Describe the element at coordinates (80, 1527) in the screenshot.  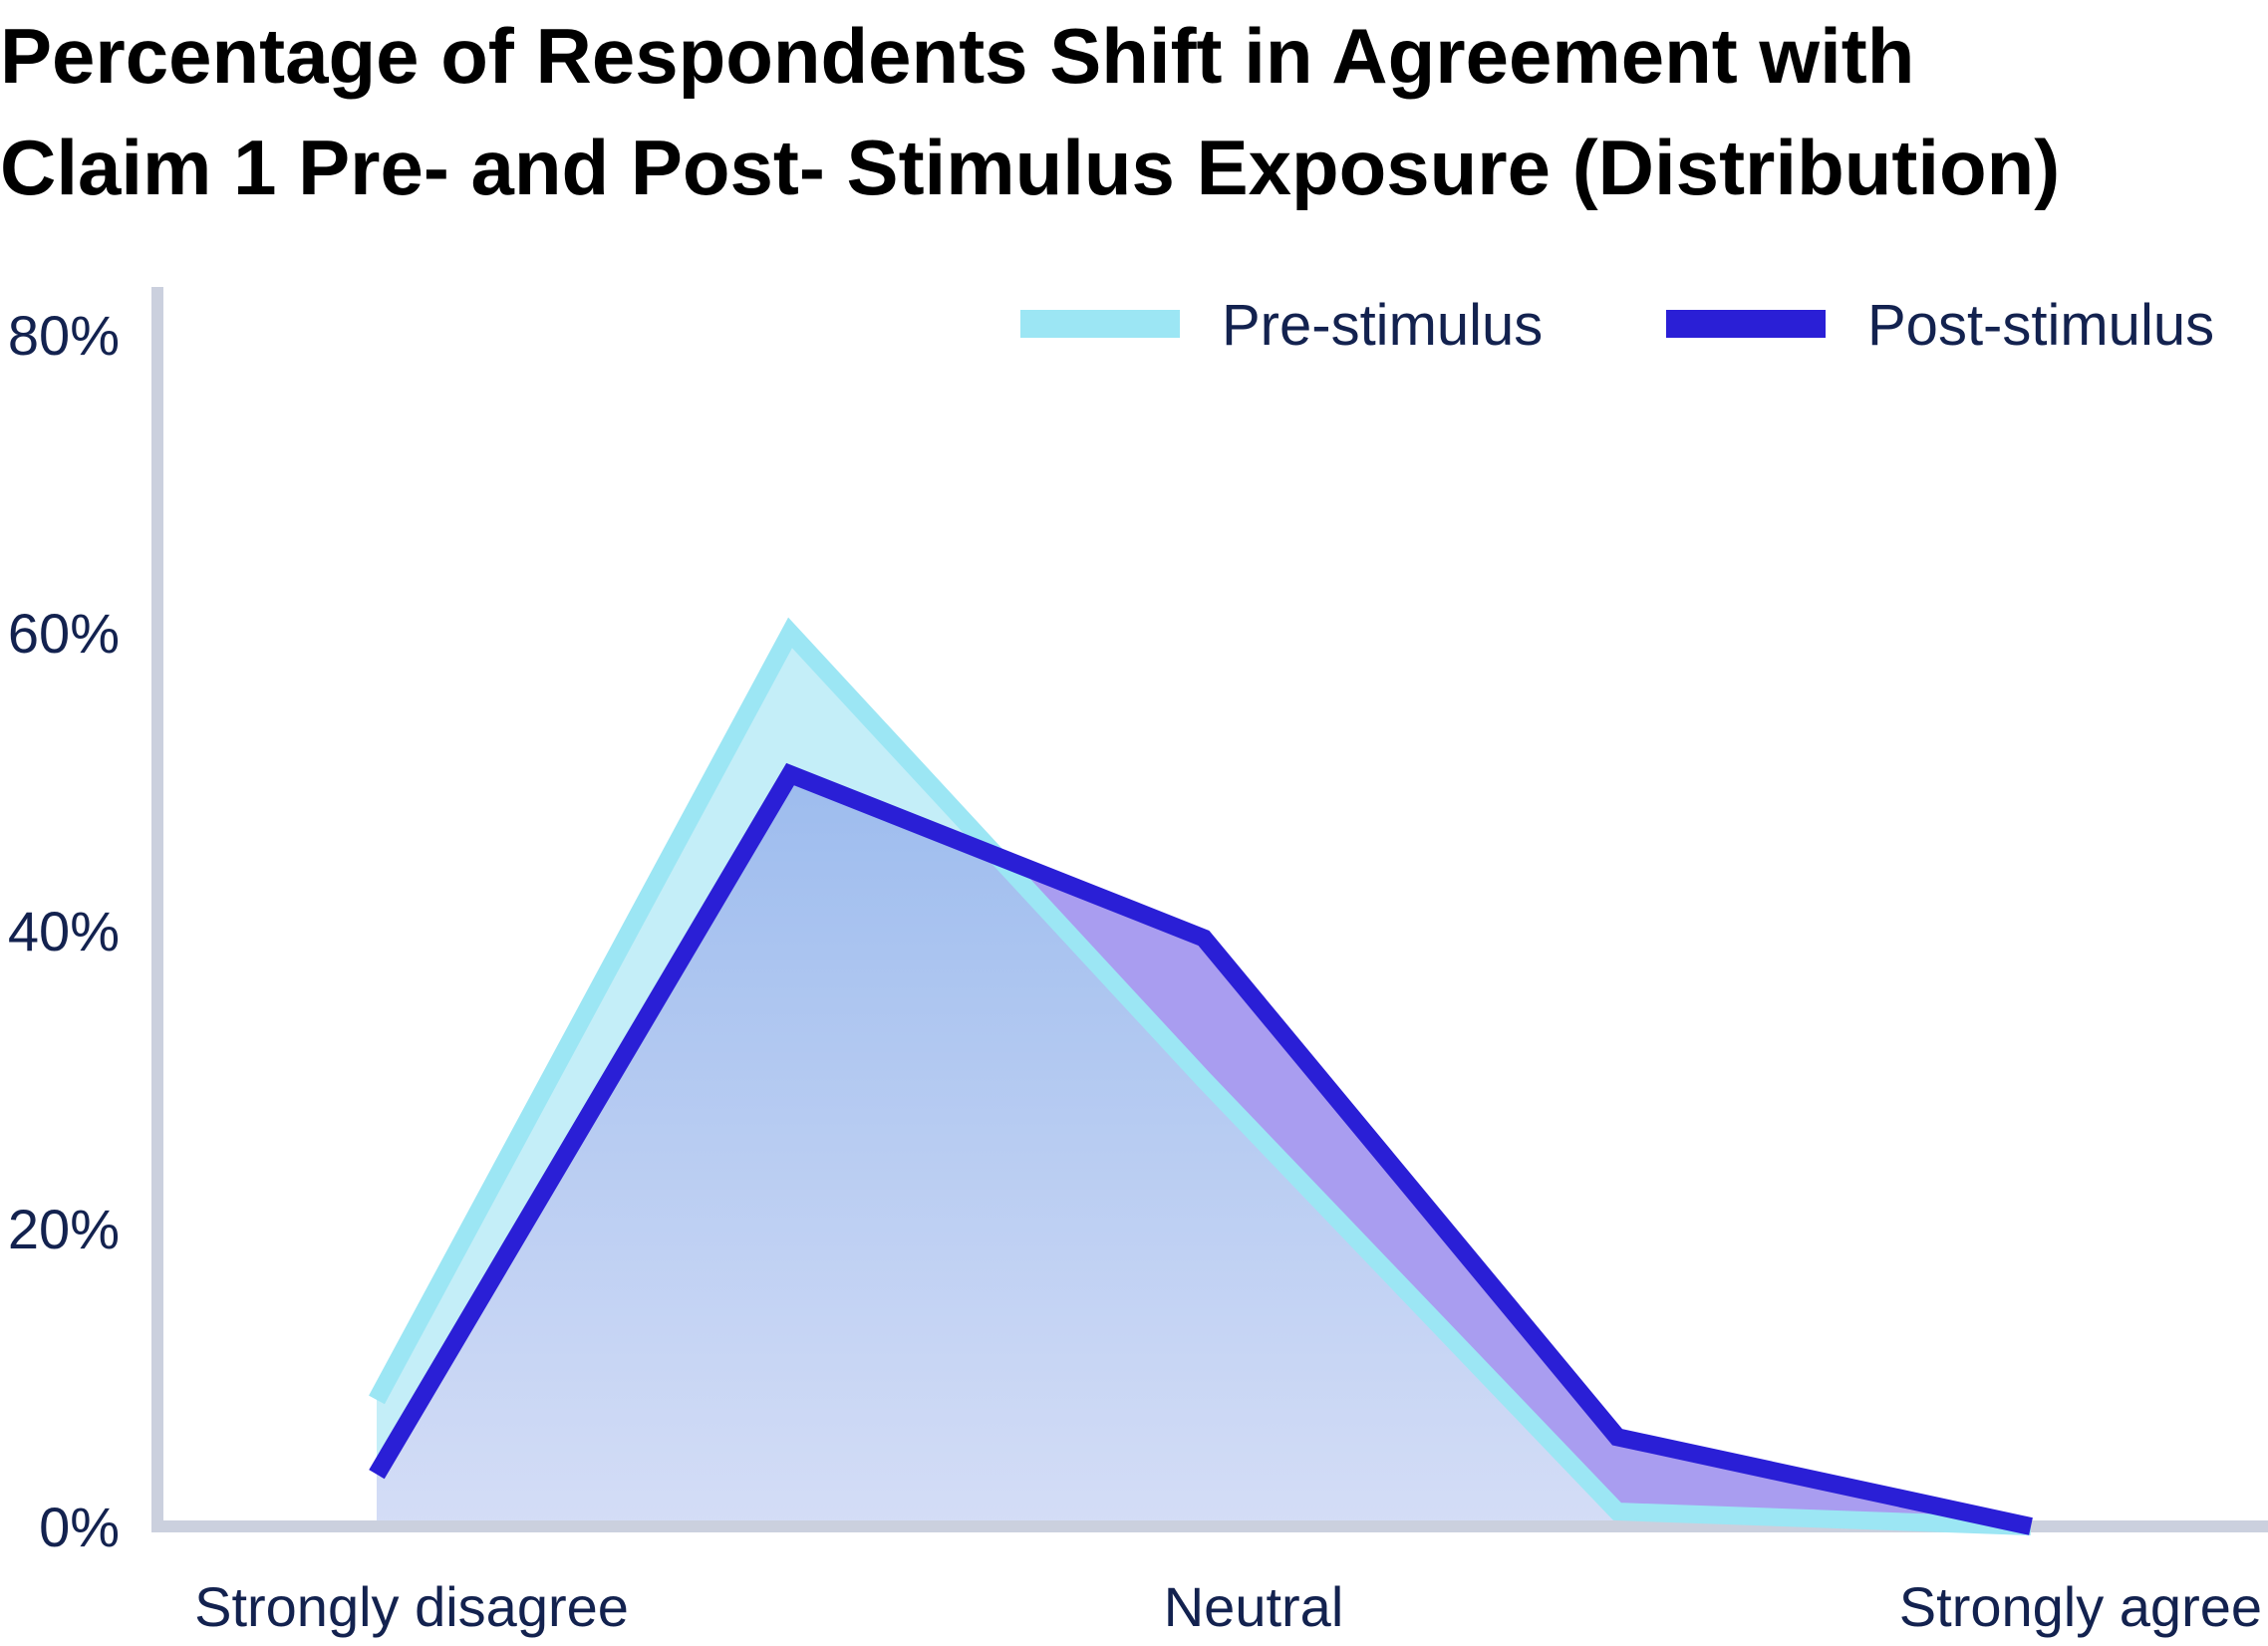
I see `y-tick-label: 0%` at that location.